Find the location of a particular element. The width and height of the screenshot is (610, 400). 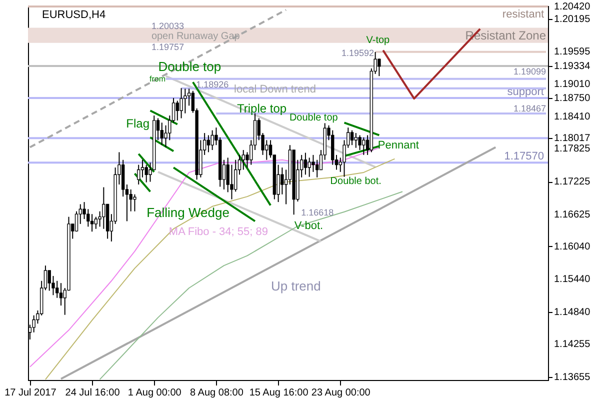

y-tick-label: 1.20195 is located at coordinates (572, 19).